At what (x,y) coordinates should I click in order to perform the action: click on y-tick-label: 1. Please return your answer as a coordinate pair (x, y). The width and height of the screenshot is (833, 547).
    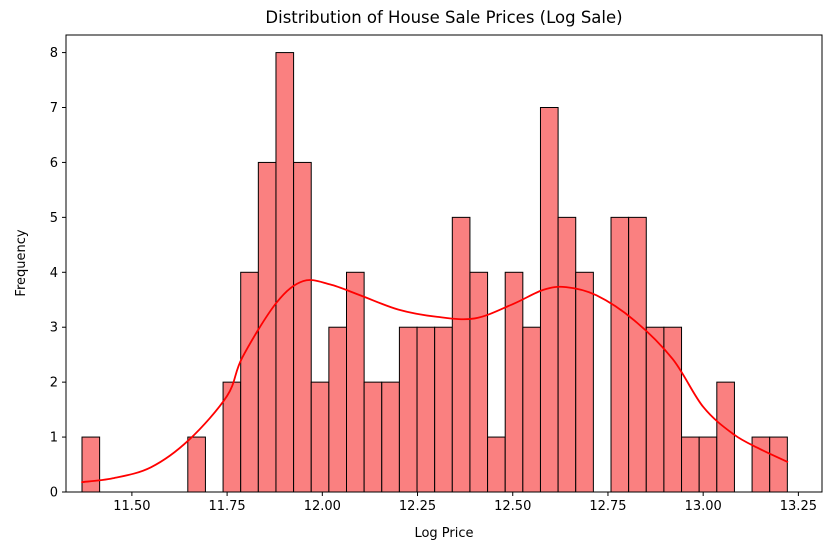
    Looking at the image, I should click on (54, 438).